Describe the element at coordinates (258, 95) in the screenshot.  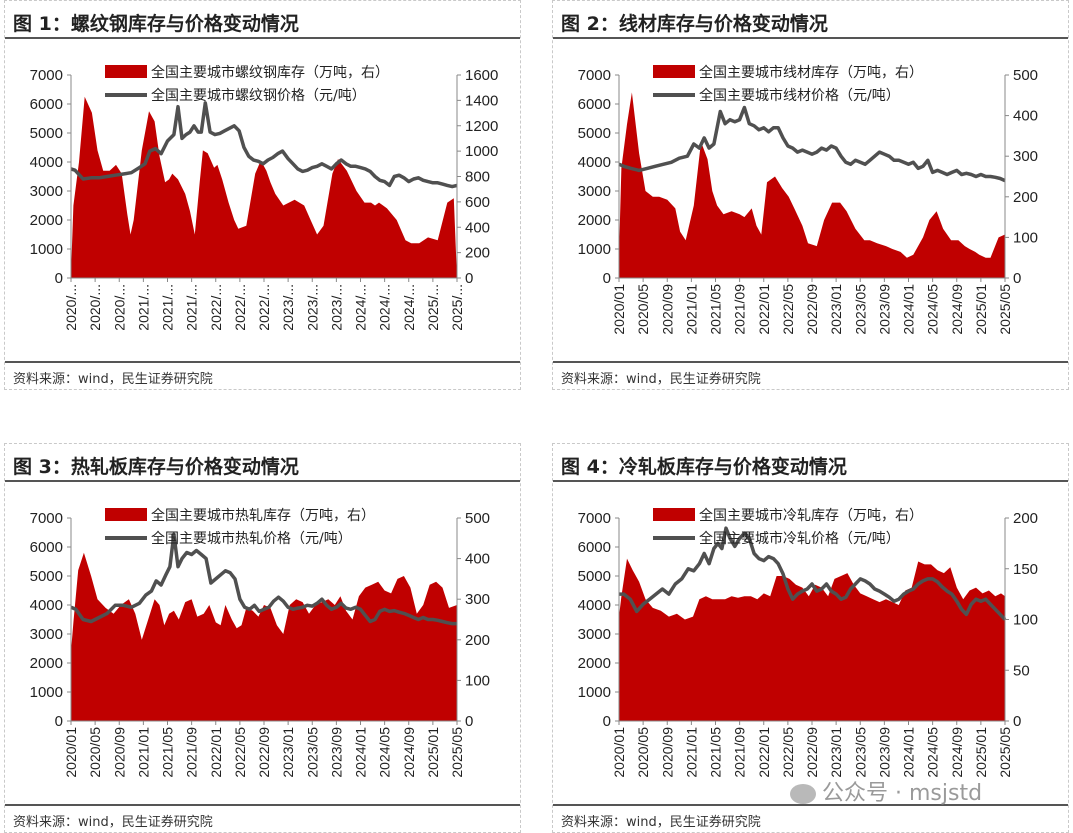
I see `legend-price-label: 全国主要城市螺纹钢价格（元/吨）` at that location.